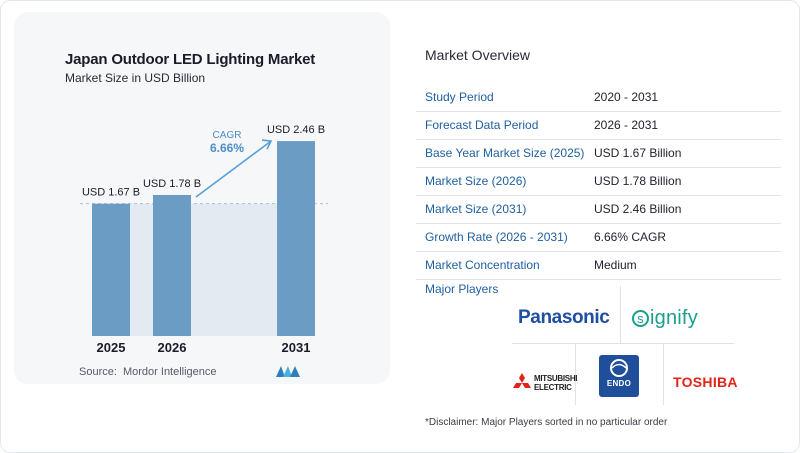 The width and height of the screenshot is (800, 453). Describe the element at coordinates (638, 153) in the screenshot. I see `overview-row-value: USD 1.67 Billion` at that location.